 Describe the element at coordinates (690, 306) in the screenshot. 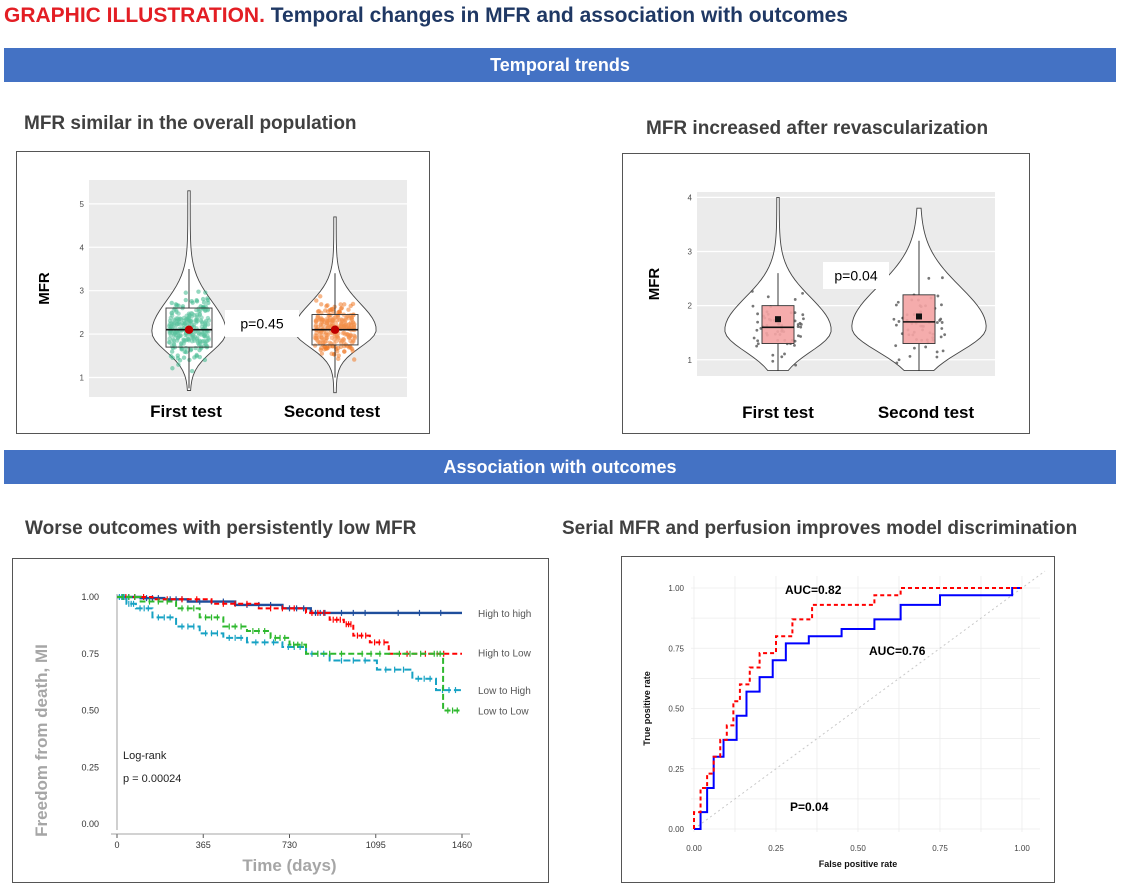

I see `y-tick-label: 2` at that location.